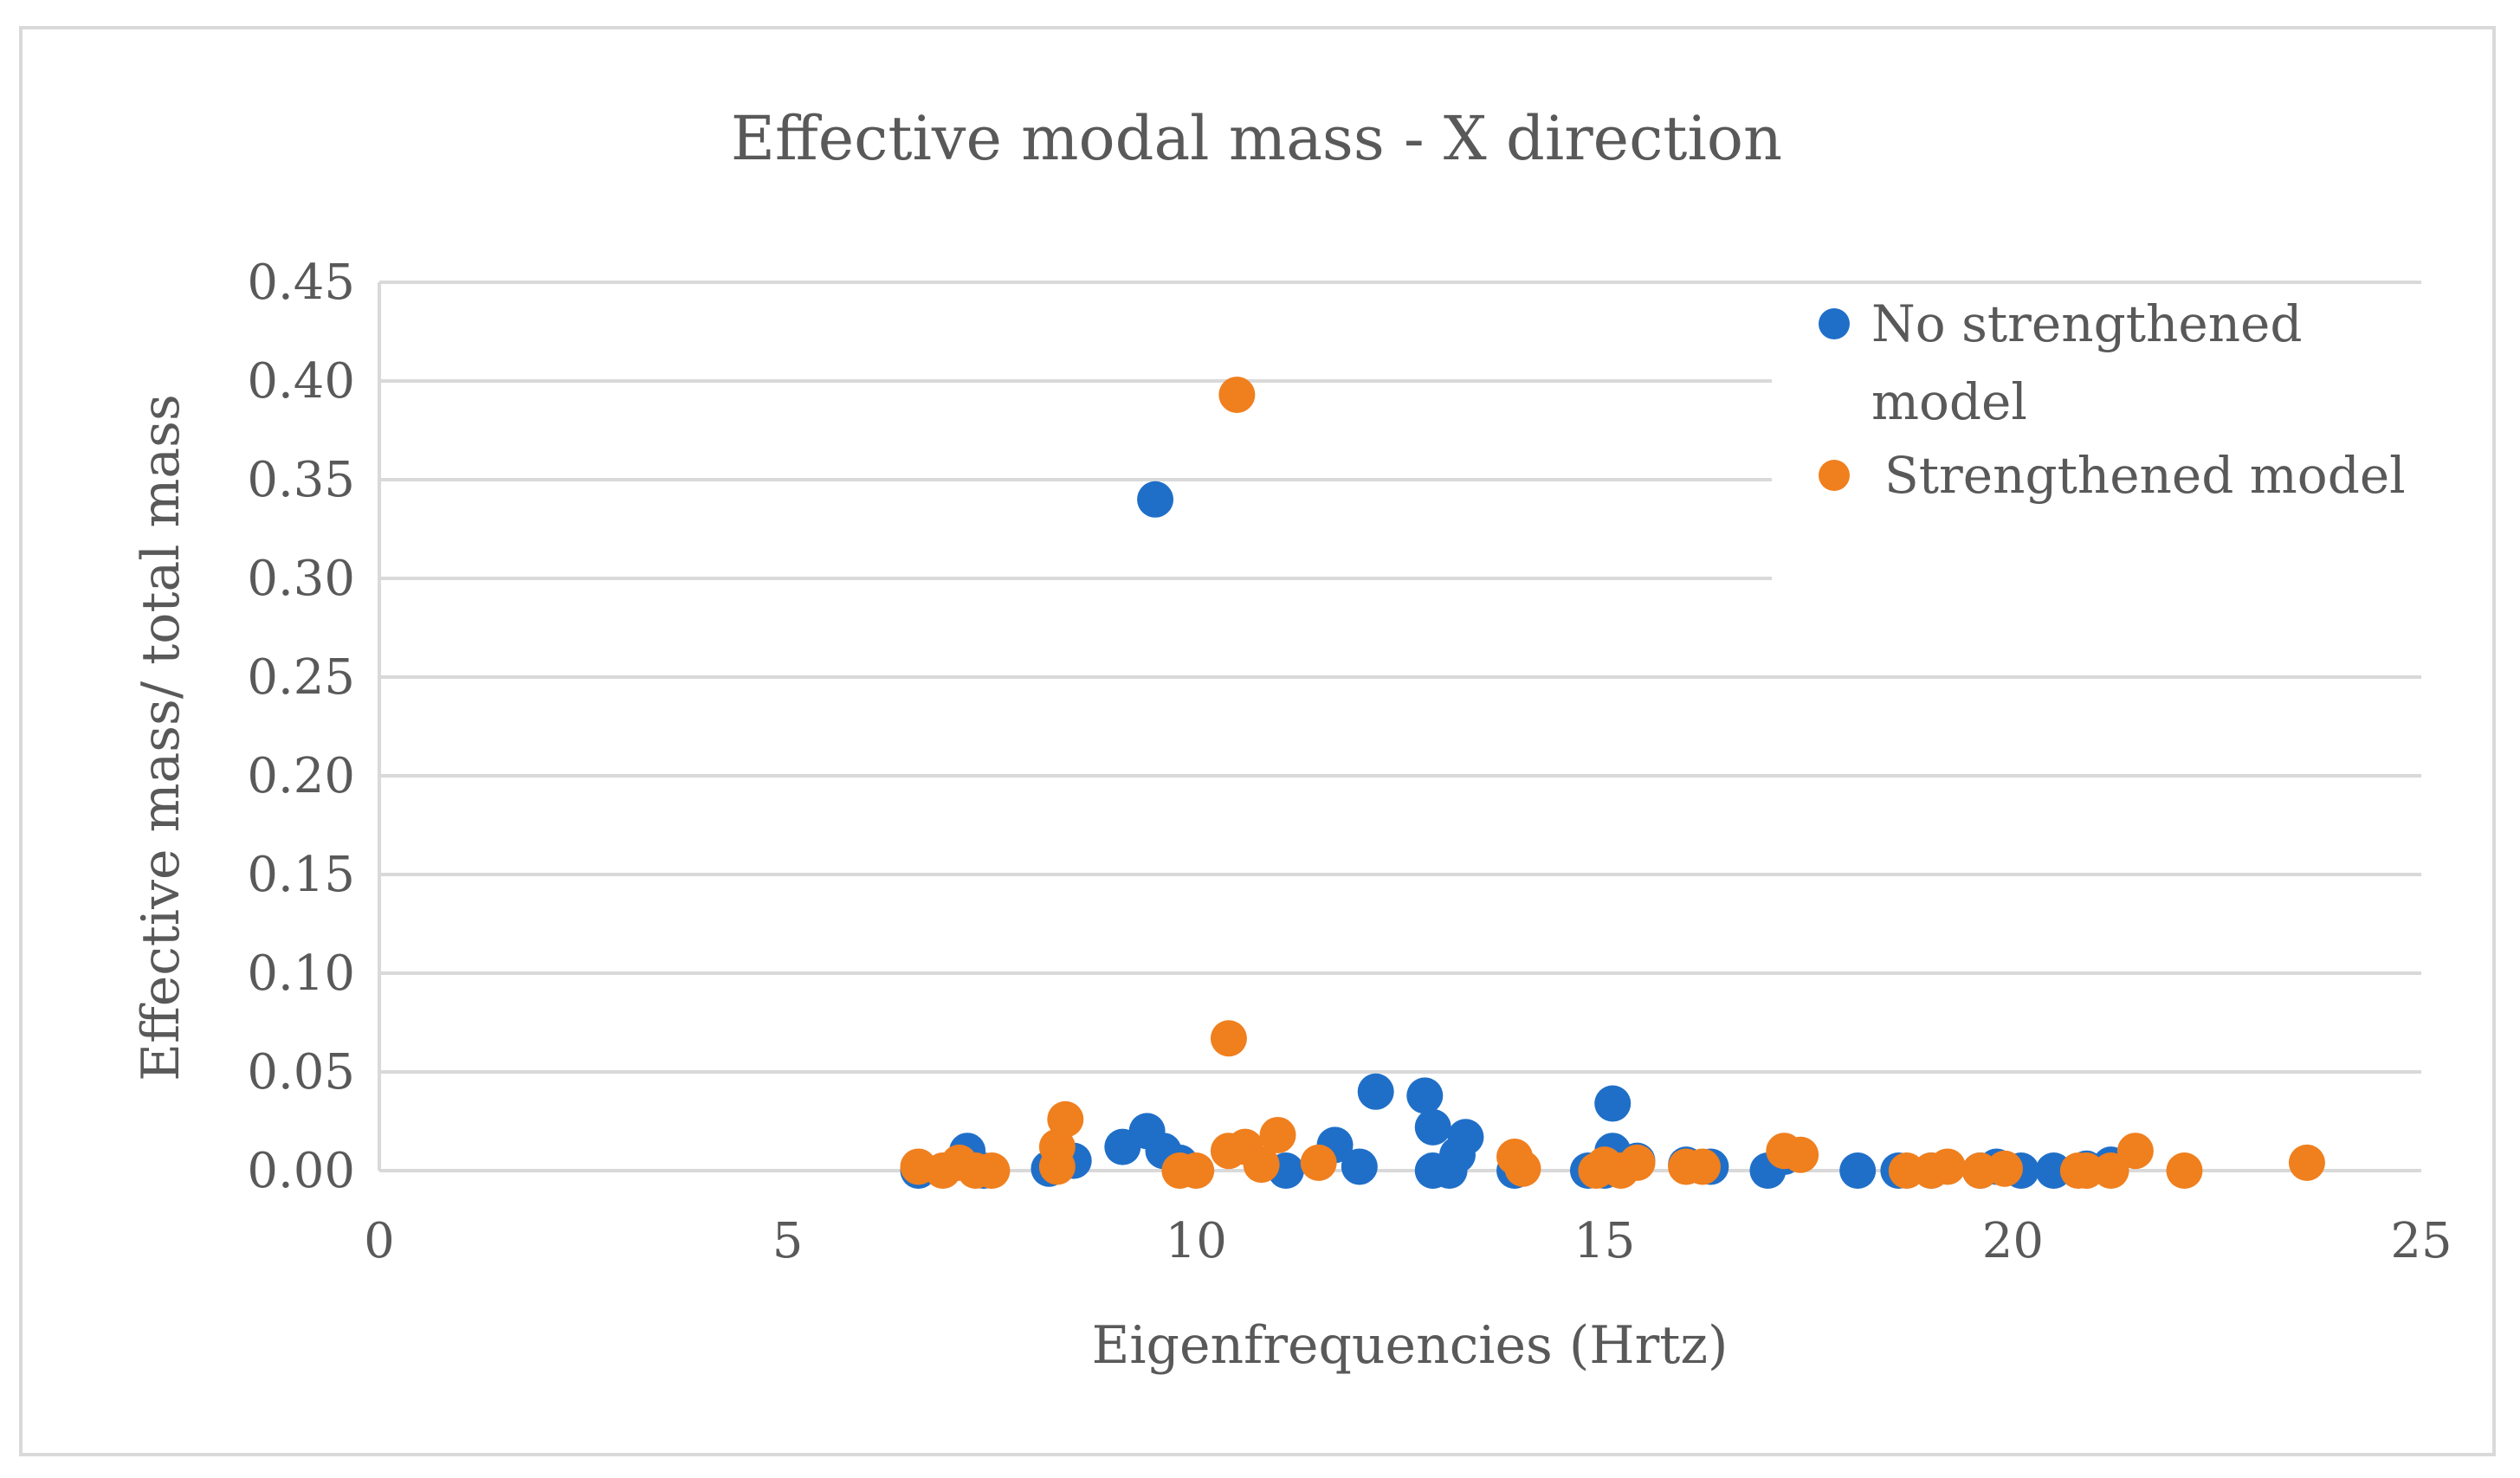 Image resolution: width=2520 pixels, height=1478 pixels. Describe the element at coordinates (301, 776) in the screenshot. I see `y-tick-label: 0.20` at that location.